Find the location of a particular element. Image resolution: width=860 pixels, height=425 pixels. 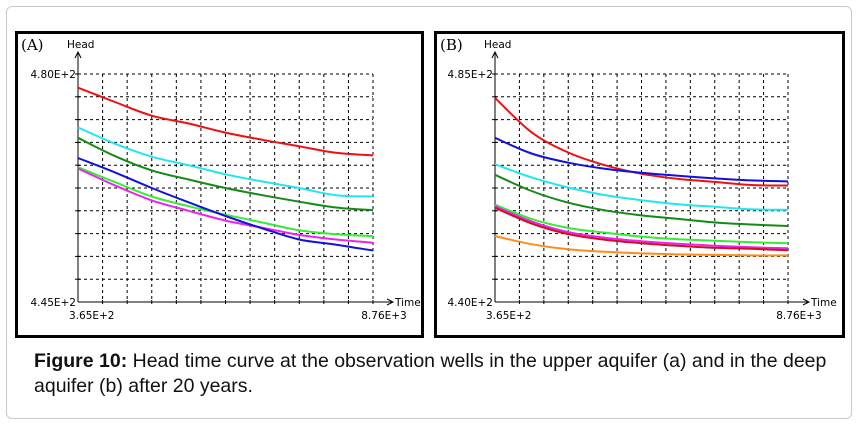

chart-b-series-cyan is located at coordinates (641, 187).